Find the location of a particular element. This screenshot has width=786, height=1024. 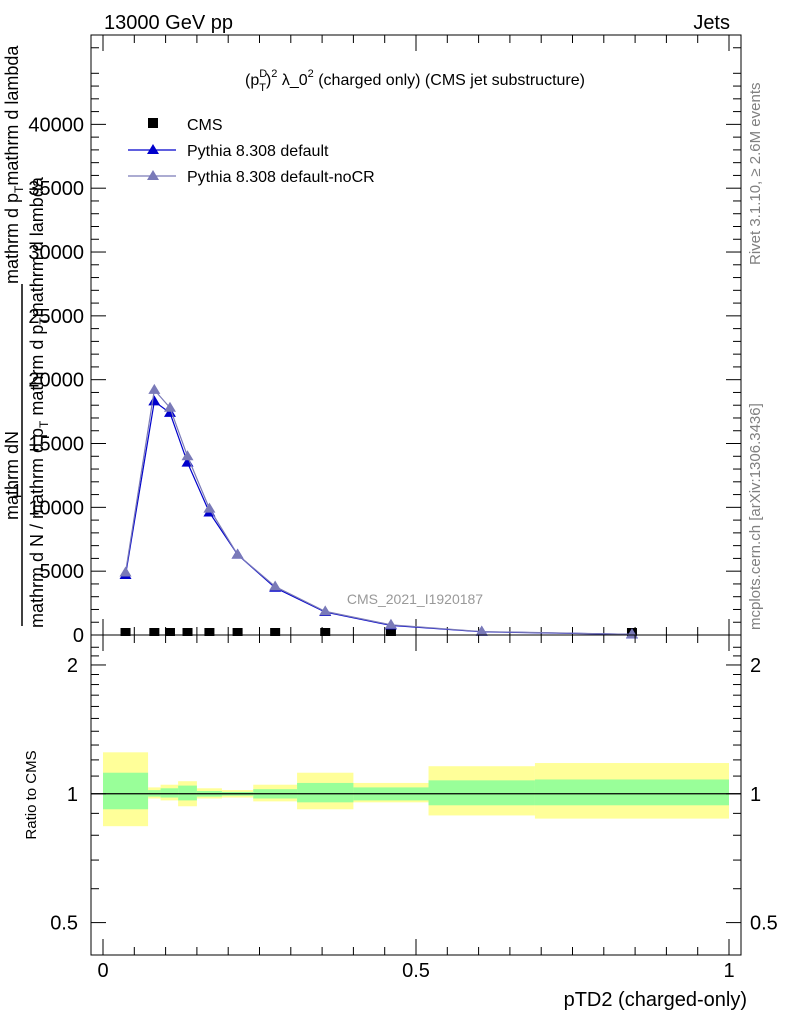

ratio-bands is located at coordinates (416, 789).